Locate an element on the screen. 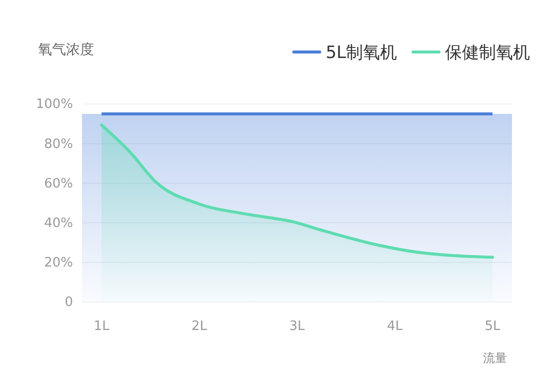 Image resolution: width=554 pixels, height=372 pixels. x-tick-label: 1L is located at coordinates (102, 326).